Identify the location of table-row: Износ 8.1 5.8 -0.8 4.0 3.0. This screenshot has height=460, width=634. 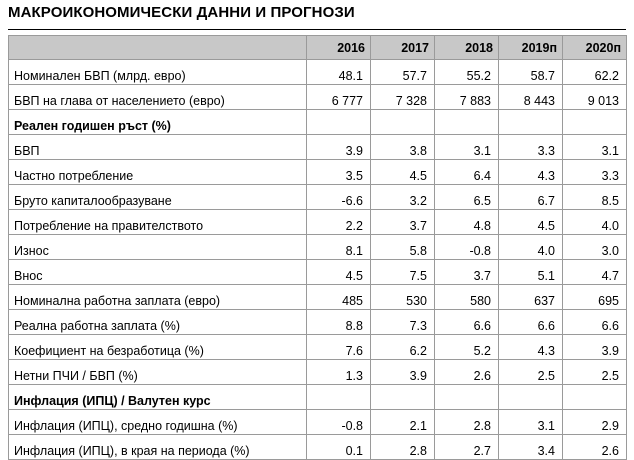
(317, 247).